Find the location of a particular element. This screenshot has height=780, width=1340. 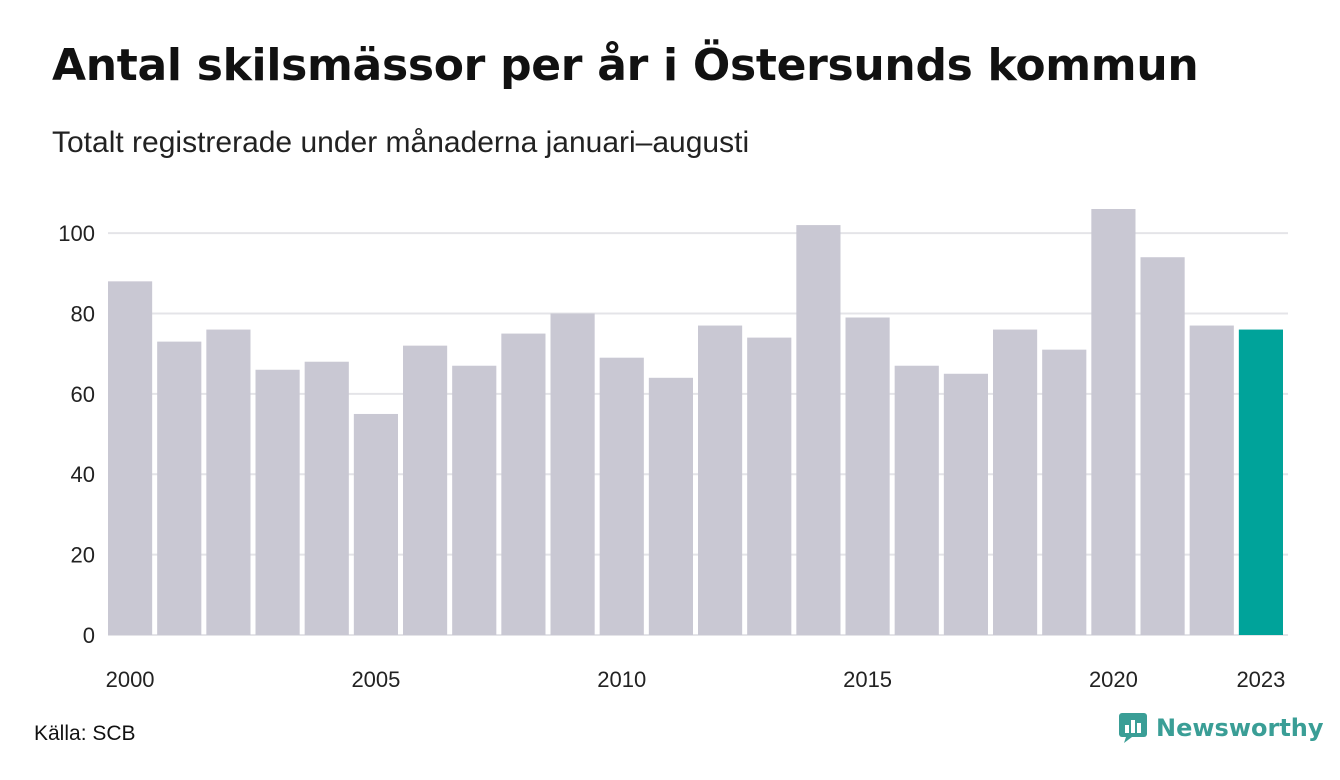

brand-logo: Newsworthy is located at coordinates (1221, 728).